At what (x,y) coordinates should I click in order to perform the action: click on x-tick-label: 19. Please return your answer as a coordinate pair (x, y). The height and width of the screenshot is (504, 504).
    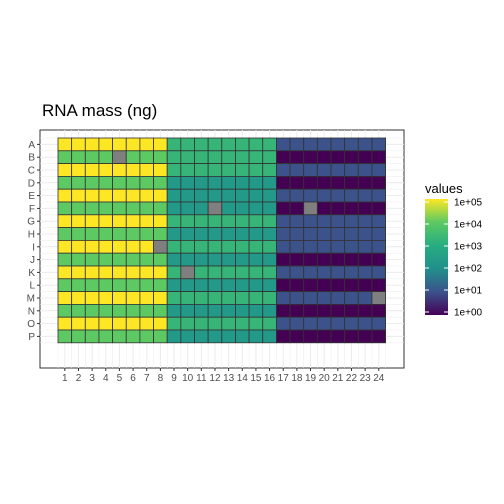
    Looking at the image, I should click on (311, 378).